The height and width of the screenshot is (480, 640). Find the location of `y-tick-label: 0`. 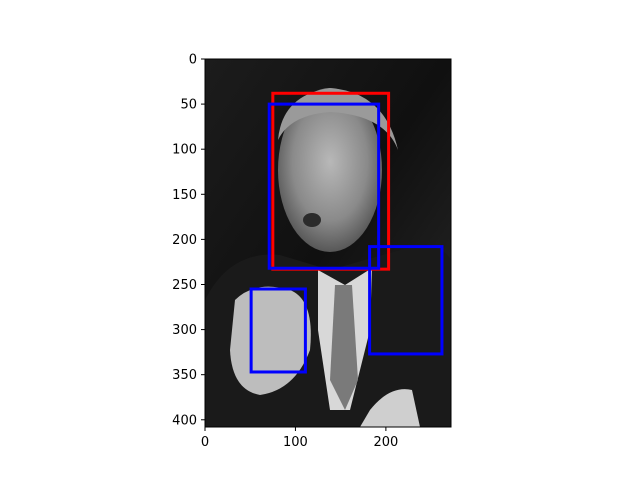

y-tick-label: 0 is located at coordinates (193, 60).